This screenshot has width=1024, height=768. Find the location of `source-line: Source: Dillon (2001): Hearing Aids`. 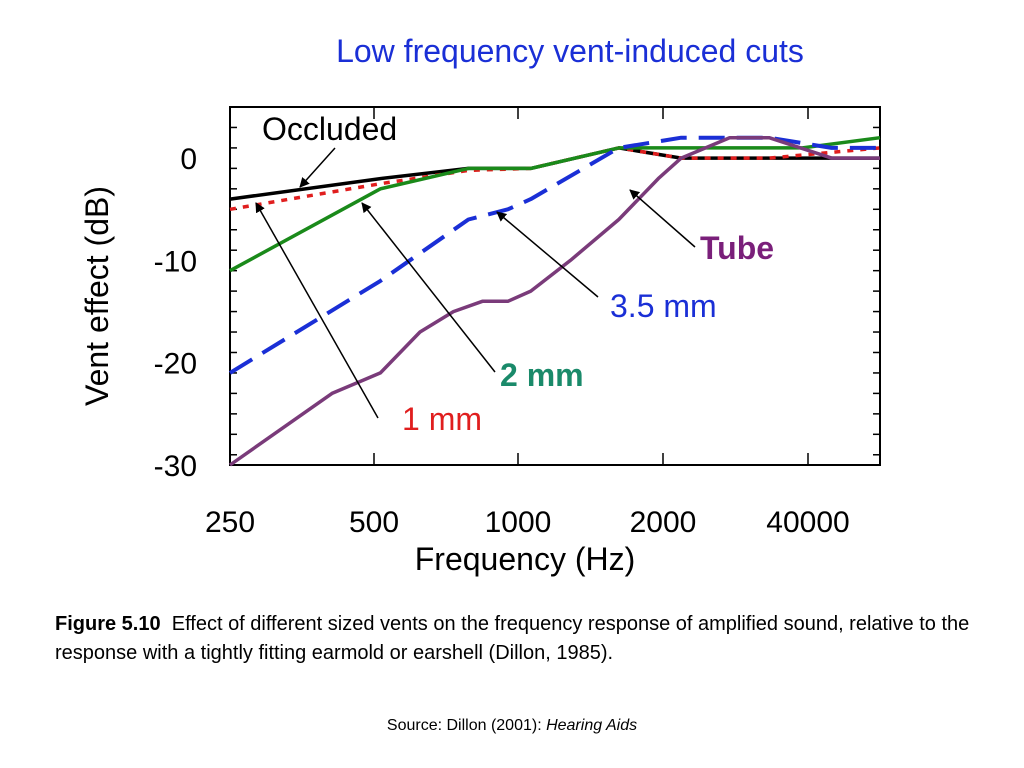

source-line: Source: Dillon (2001): Hearing Aids is located at coordinates (512, 726).